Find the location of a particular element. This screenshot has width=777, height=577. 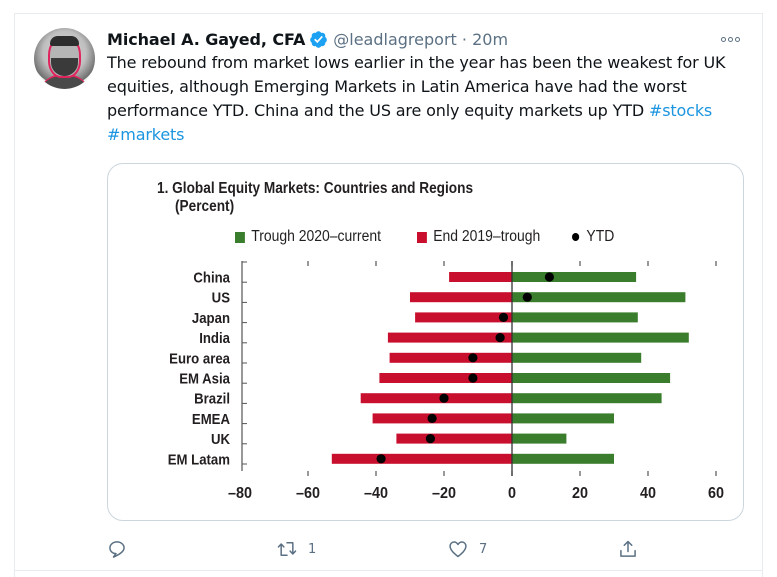

legend-label: Trough 2020–current is located at coordinates (316, 236).